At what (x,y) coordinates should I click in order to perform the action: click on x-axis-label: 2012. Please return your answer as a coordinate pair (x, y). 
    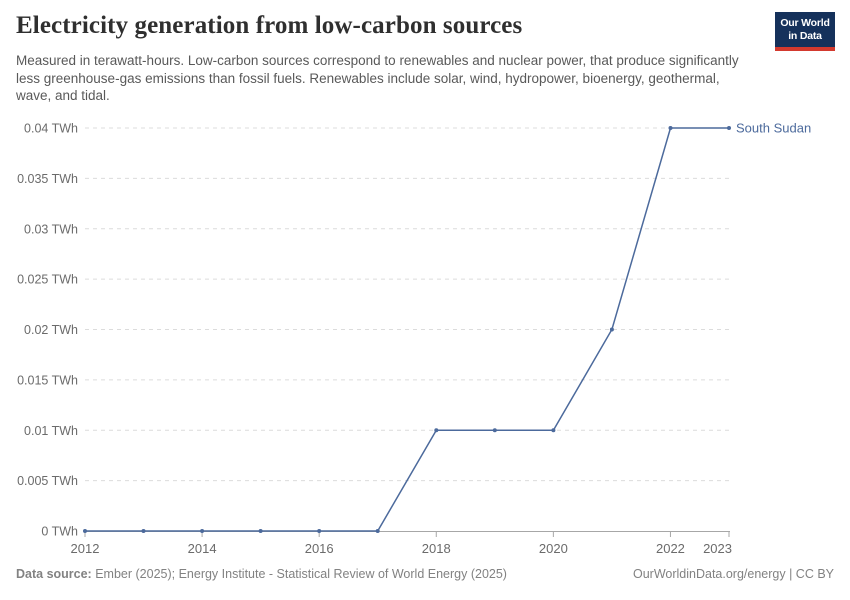
    Looking at the image, I should click on (85, 548).